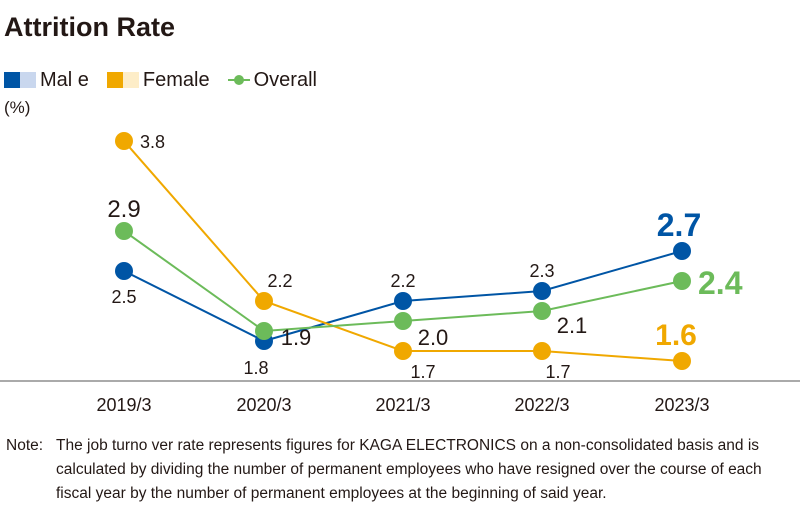  What do you see at coordinates (28, 80) in the screenshot?
I see `male-swatch-light` at bounding box center [28, 80].